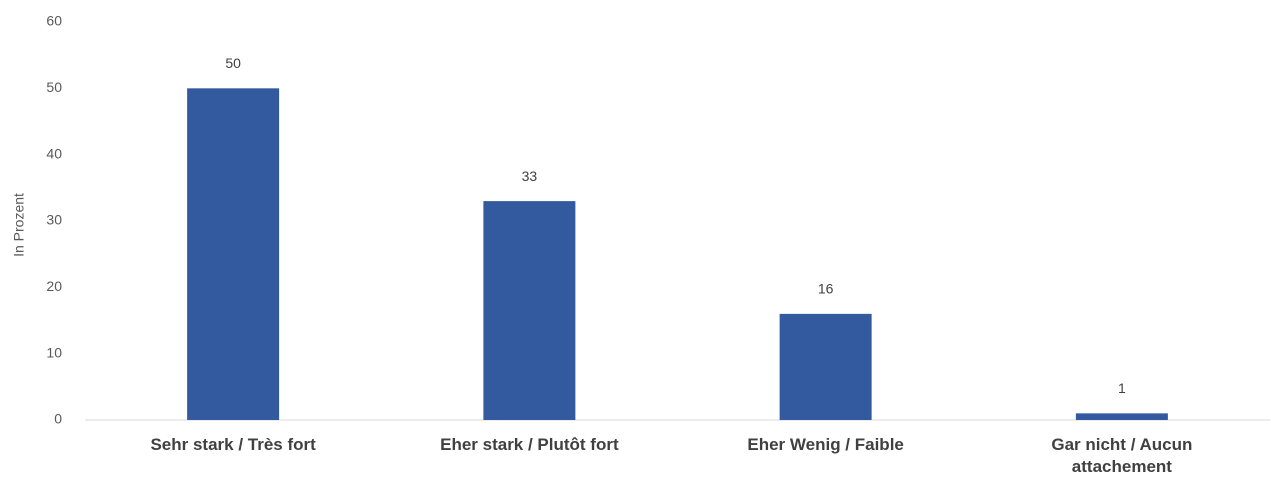  Describe the element at coordinates (58, 419) in the screenshot. I see `y-tick-label: 0` at that location.